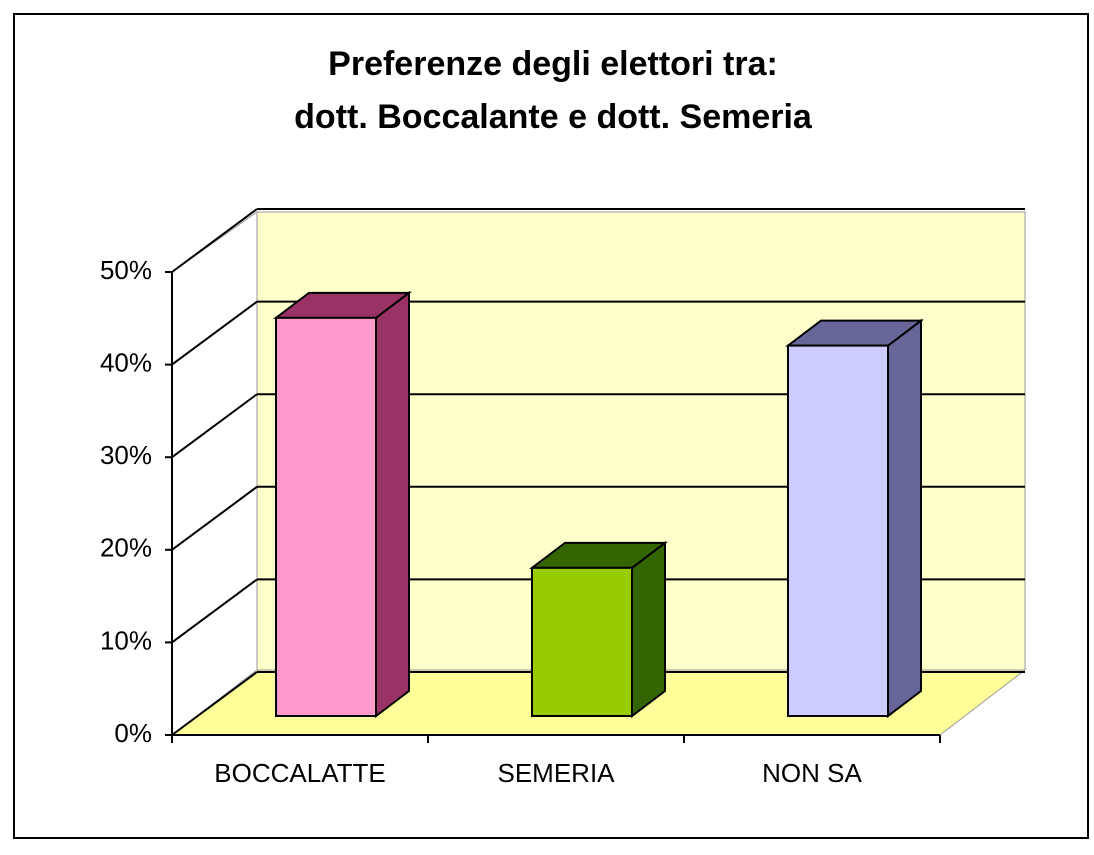 The image size is (1094, 855). I want to click on x-tick-label: SEMERIA, so click(556, 773).